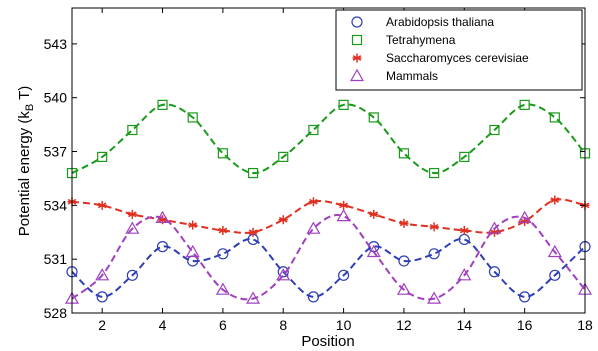 The image size is (598, 351). I want to click on y-tick-label: 543, so click(56, 44).